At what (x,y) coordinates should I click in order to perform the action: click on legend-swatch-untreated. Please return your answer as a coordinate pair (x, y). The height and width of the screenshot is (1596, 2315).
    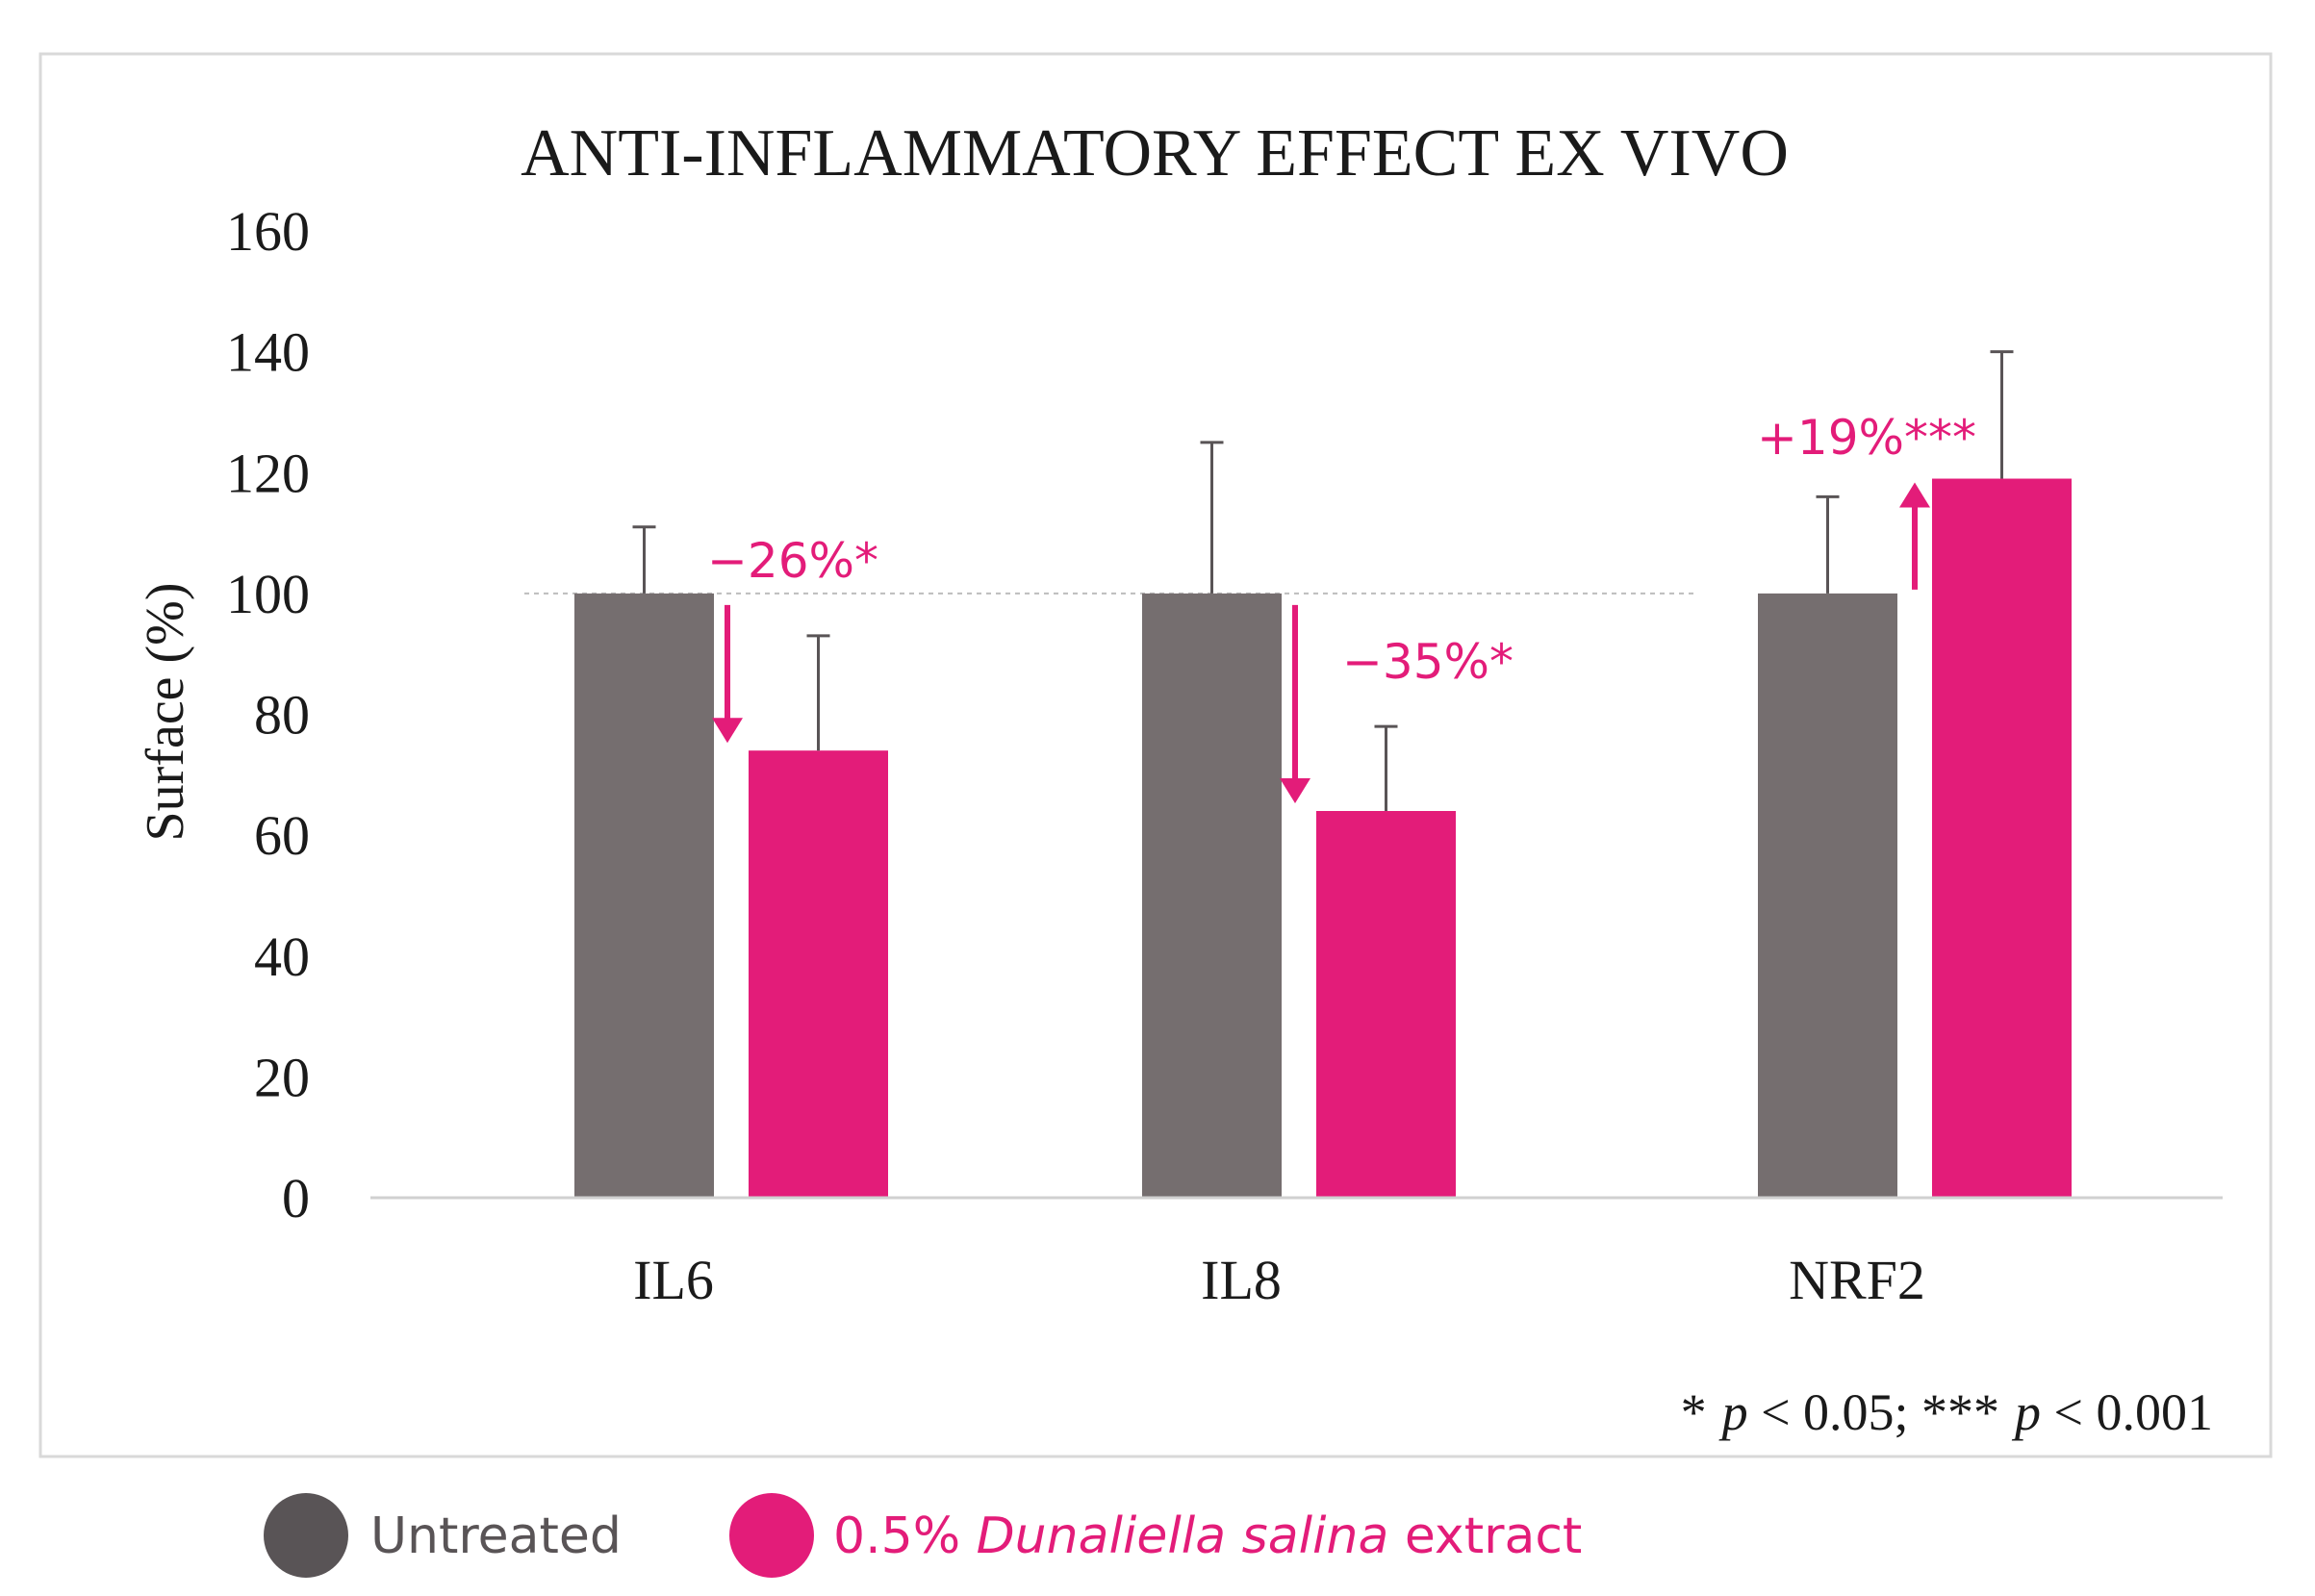
    Looking at the image, I should click on (306, 1535).